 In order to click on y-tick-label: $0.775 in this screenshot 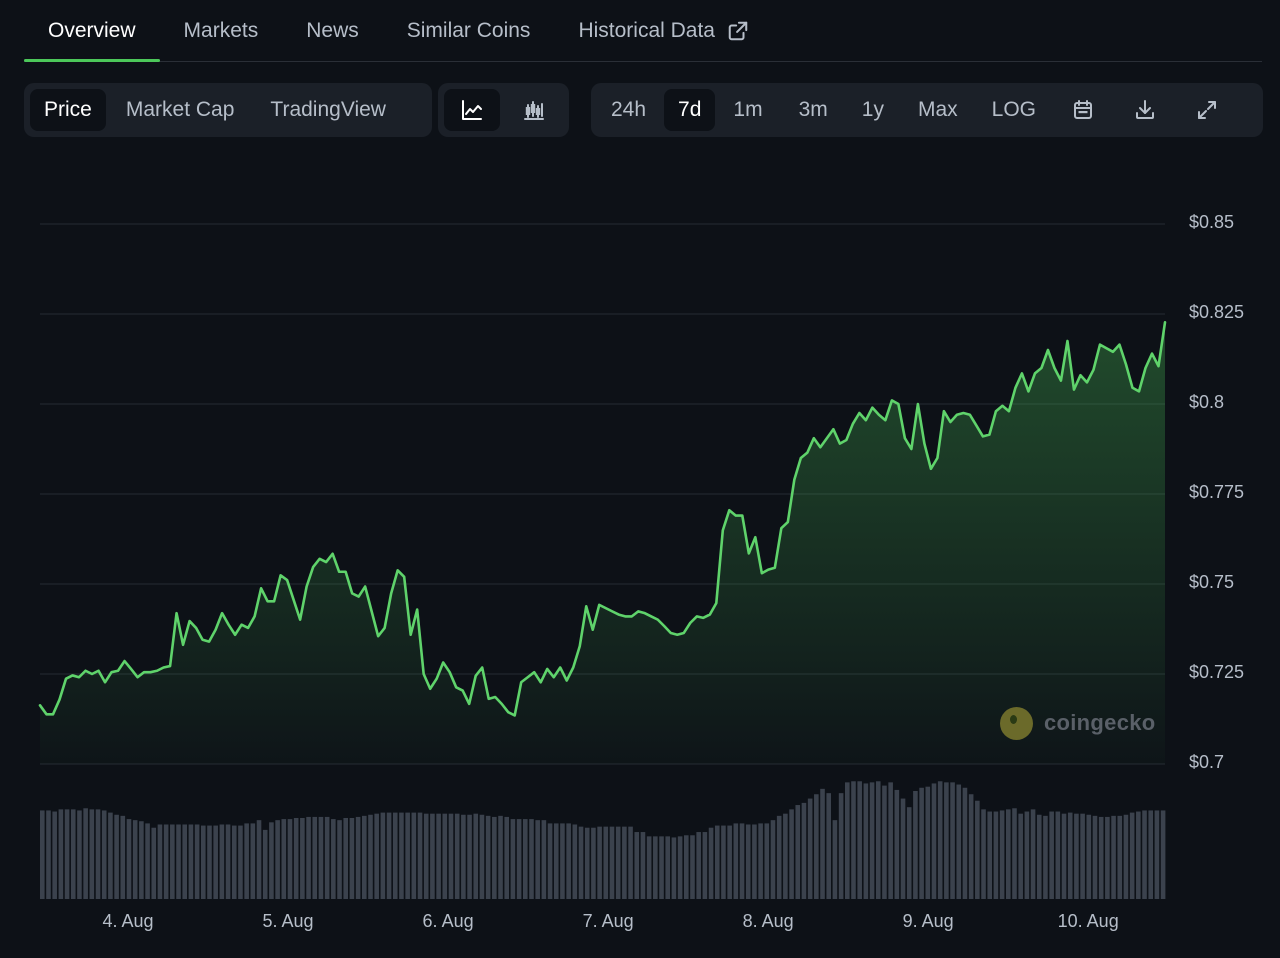, I will do `click(1216, 492)`.